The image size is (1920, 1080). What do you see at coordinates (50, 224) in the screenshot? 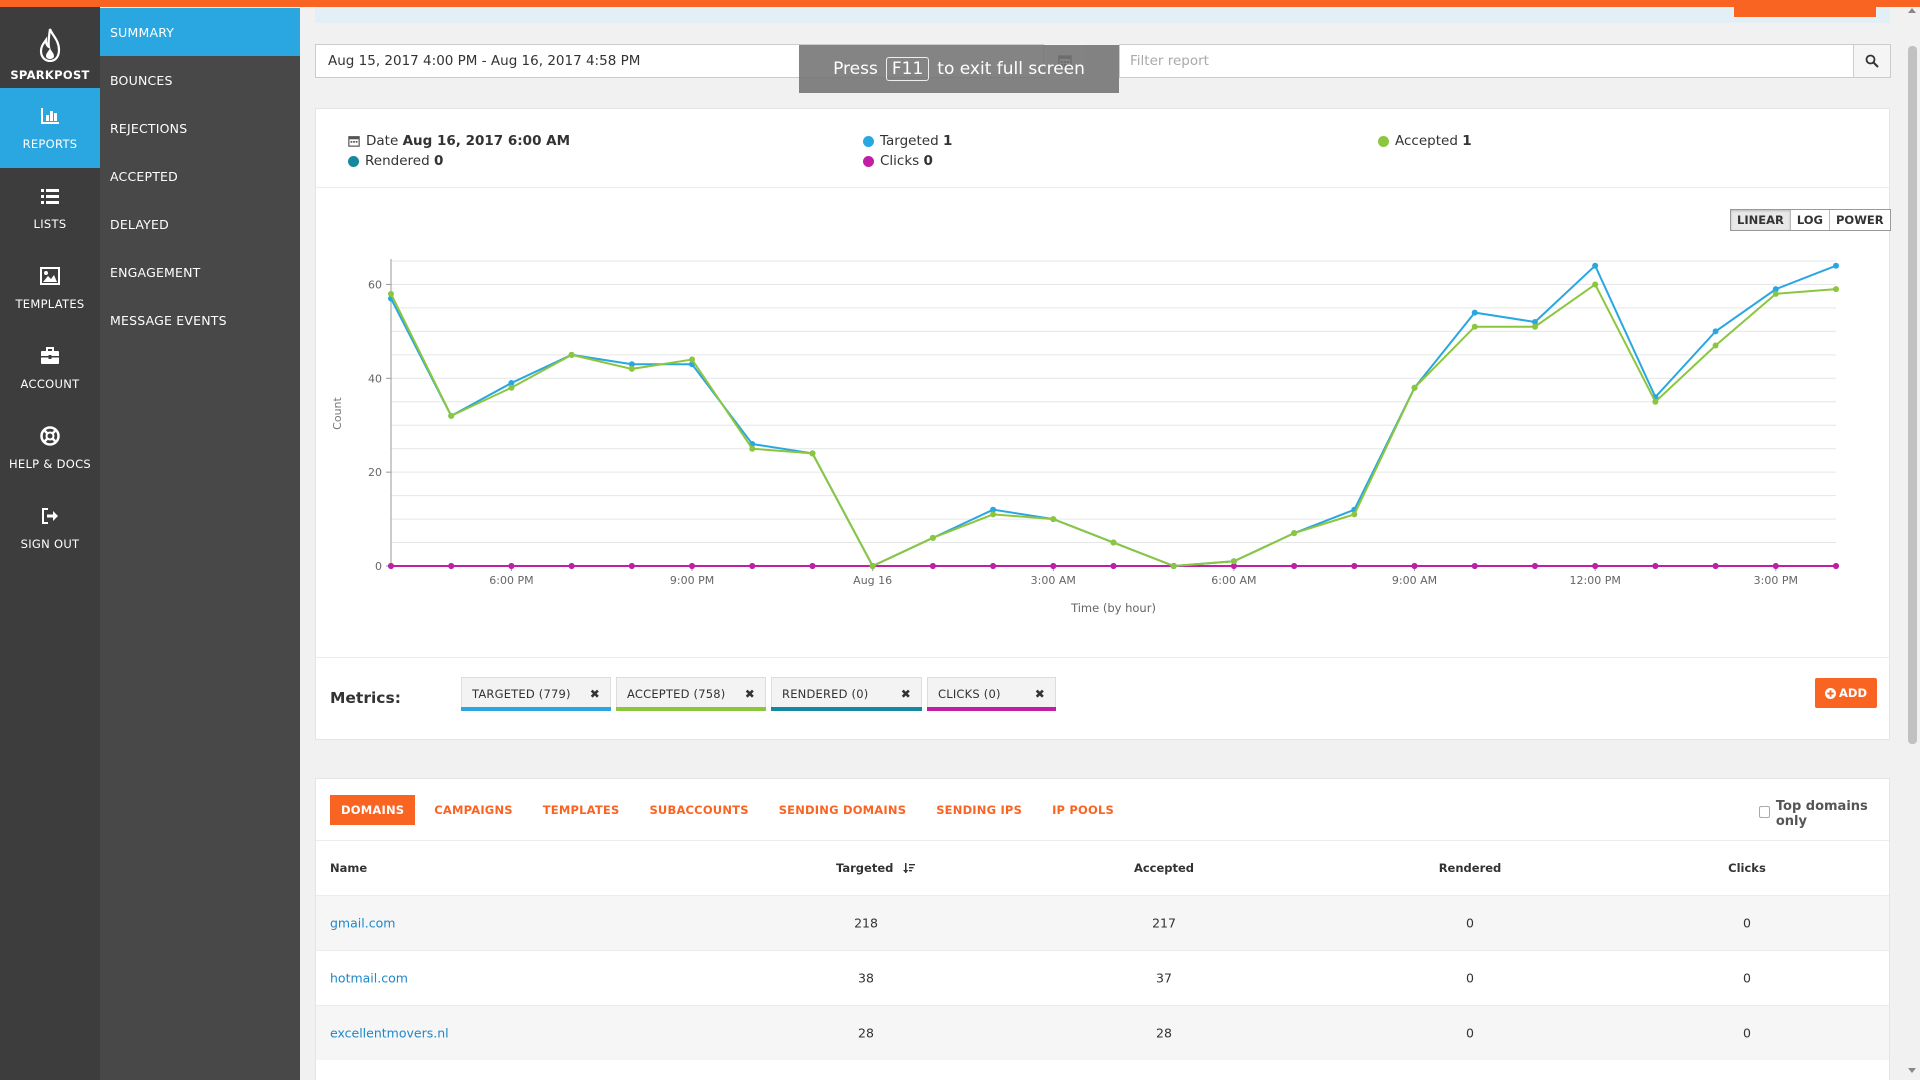
I see `nav-item-label: LISTS` at bounding box center [50, 224].